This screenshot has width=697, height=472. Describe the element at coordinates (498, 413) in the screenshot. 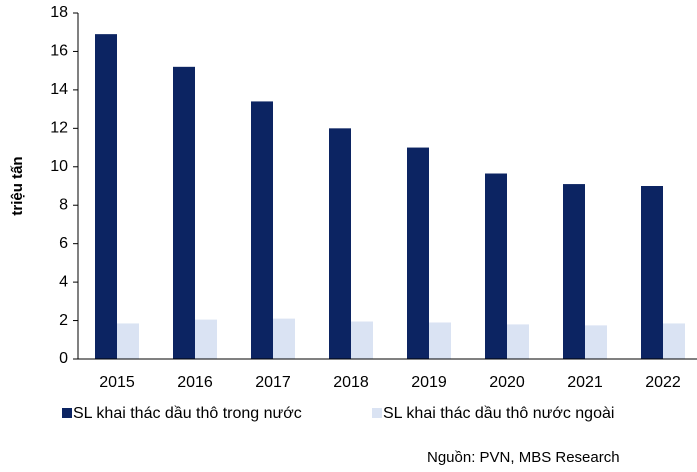

I see `legend-label: SL khai thác dầu thô nước ngoài` at that location.